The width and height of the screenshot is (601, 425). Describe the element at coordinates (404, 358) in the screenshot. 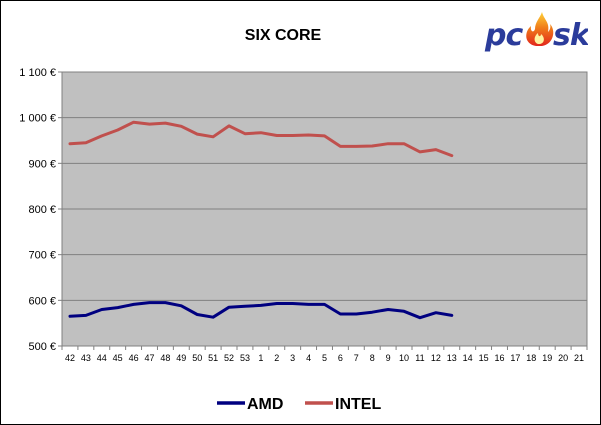

I see `x-tick-label: 10` at that location.